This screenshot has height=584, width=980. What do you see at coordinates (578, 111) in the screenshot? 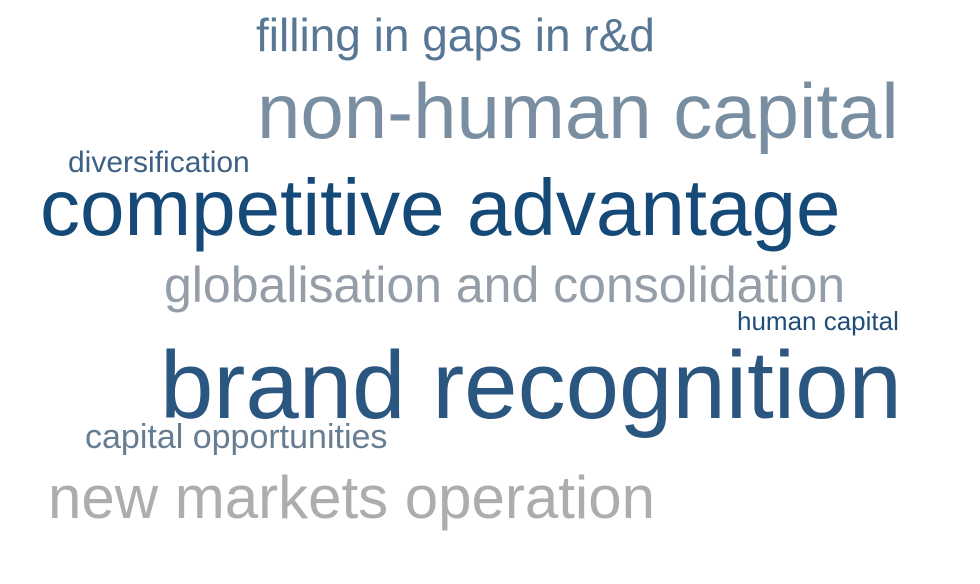
I see `word-non-human-capital: non-human capital` at bounding box center [578, 111].